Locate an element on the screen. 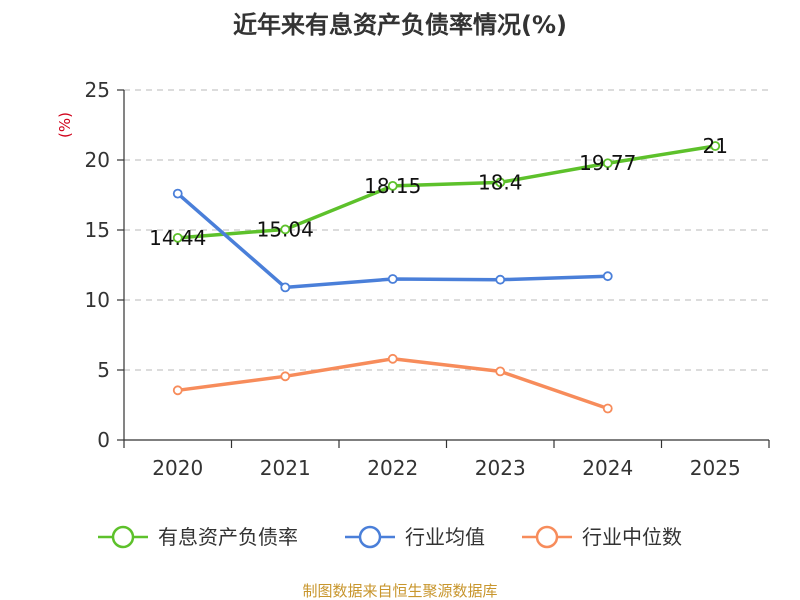 This screenshot has height=600, width=800. legend-item-2: 行业中位数 is located at coordinates (602, 537).